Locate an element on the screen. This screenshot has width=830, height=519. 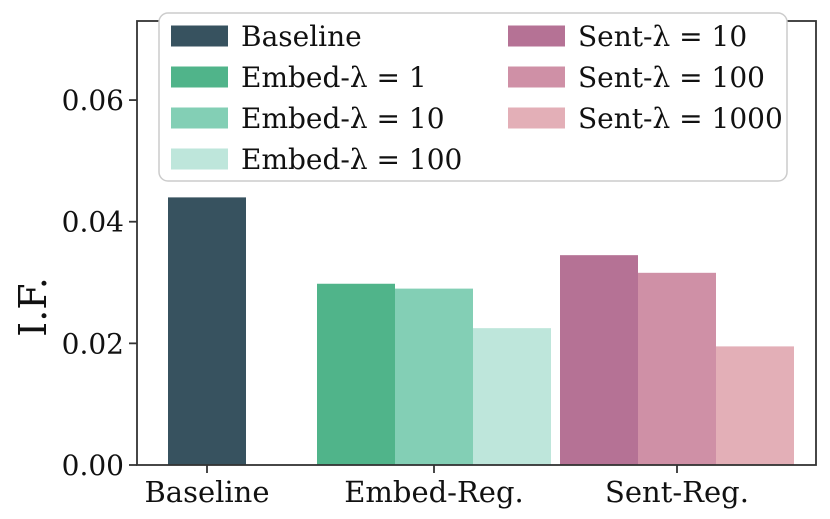
y-tick-label: 0.06 is located at coordinates (93, 100).